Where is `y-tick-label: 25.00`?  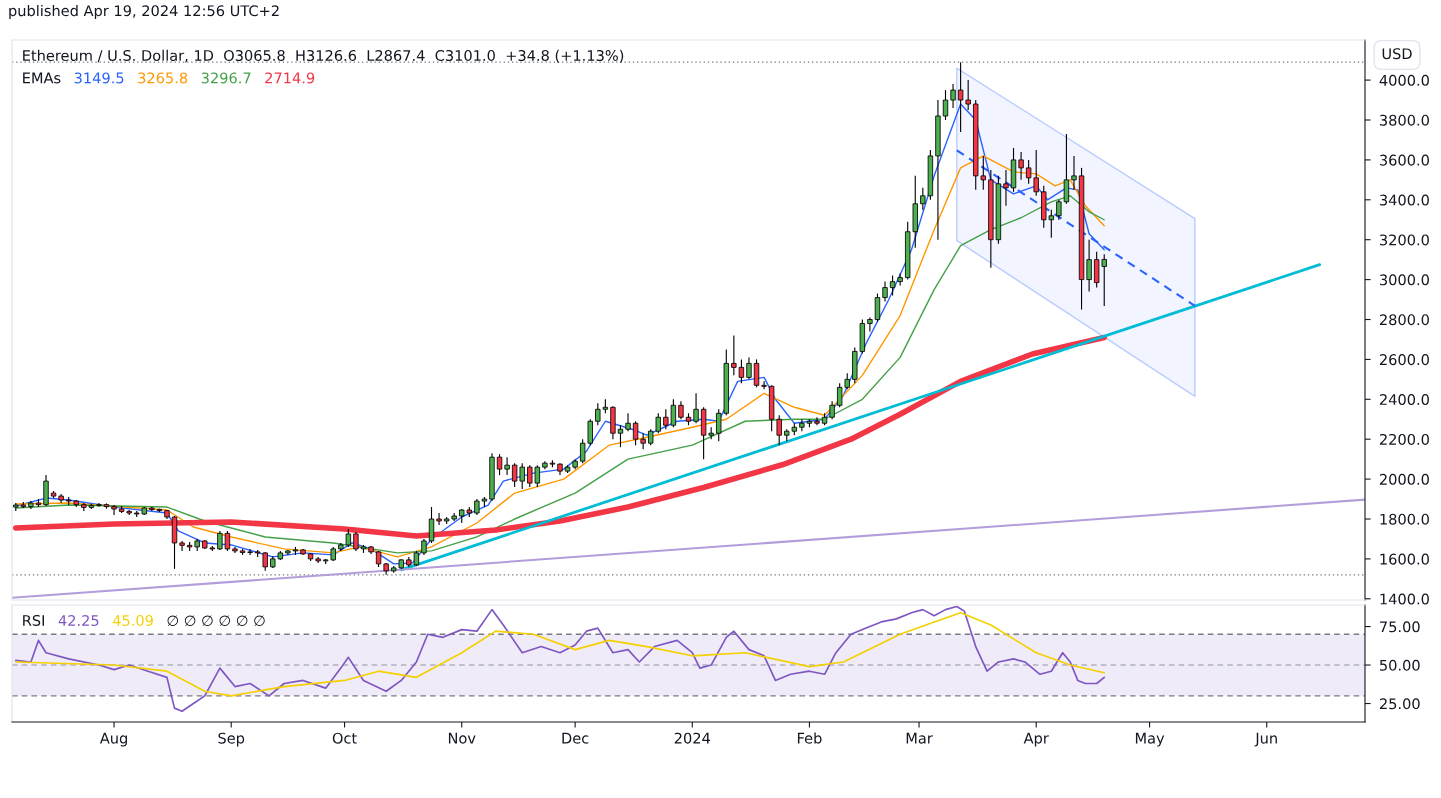 y-tick-label: 25.00 is located at coordinates (1399, 704).